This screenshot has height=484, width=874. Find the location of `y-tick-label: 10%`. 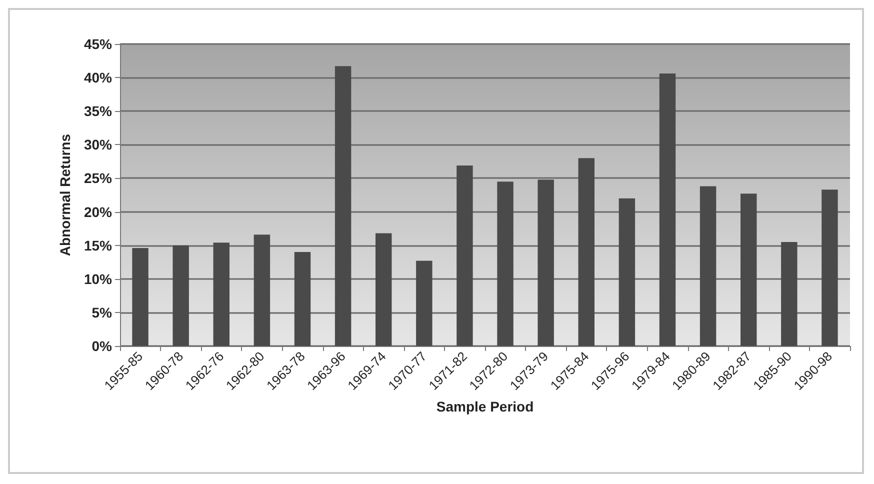

y-tick-label: 10% is located at coordinates (98, 278).